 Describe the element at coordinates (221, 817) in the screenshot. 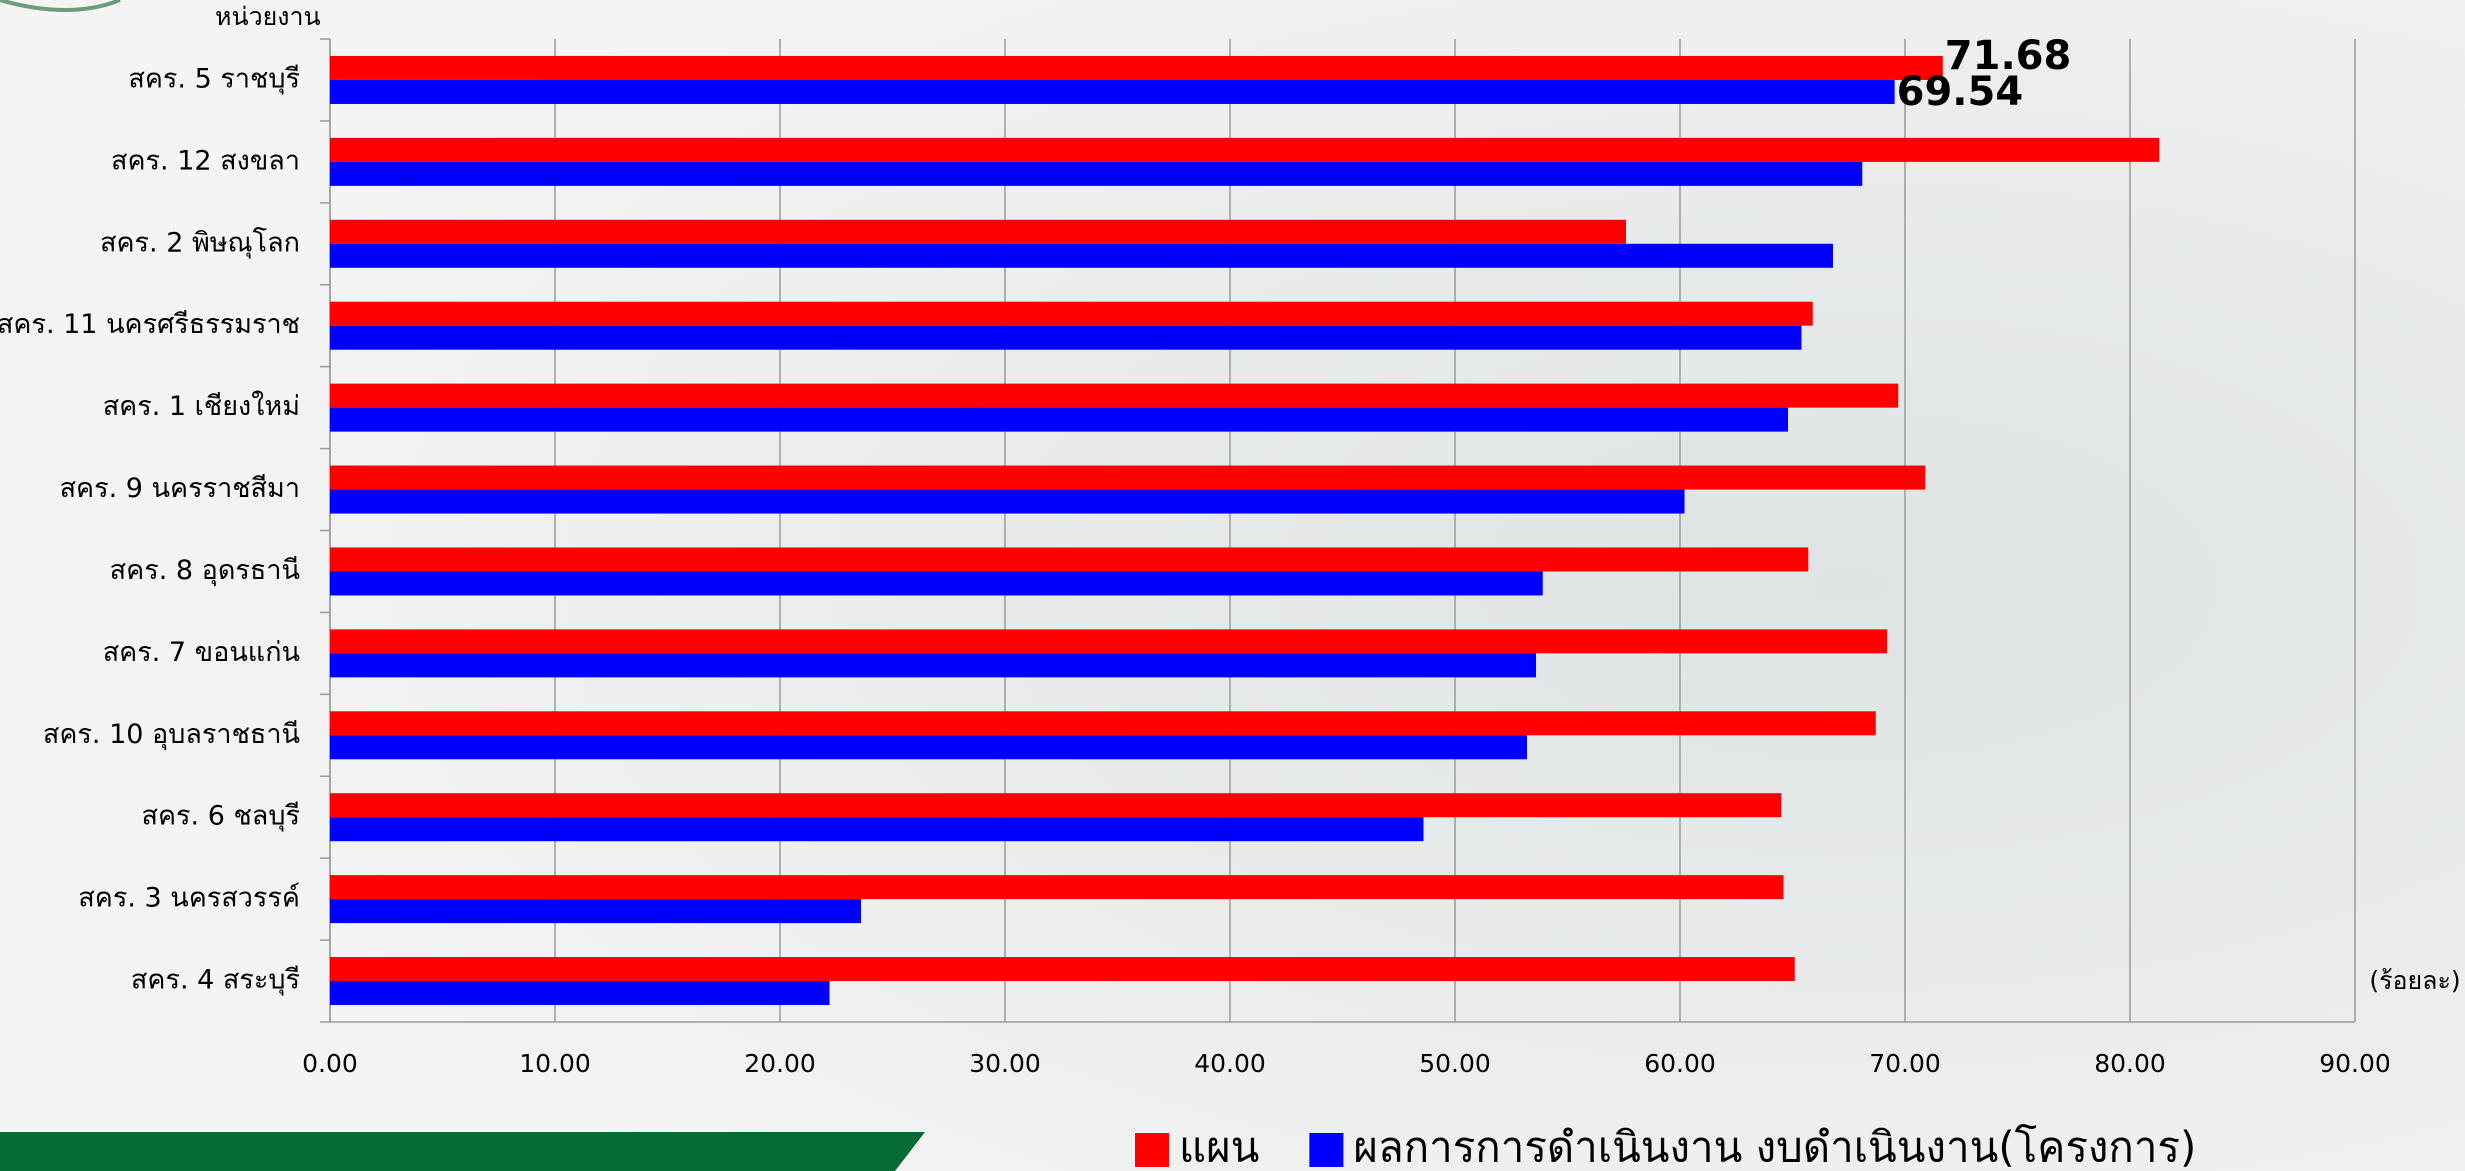

I see `y-tick-label: สคร. 6 ชลบุรี` at that location.